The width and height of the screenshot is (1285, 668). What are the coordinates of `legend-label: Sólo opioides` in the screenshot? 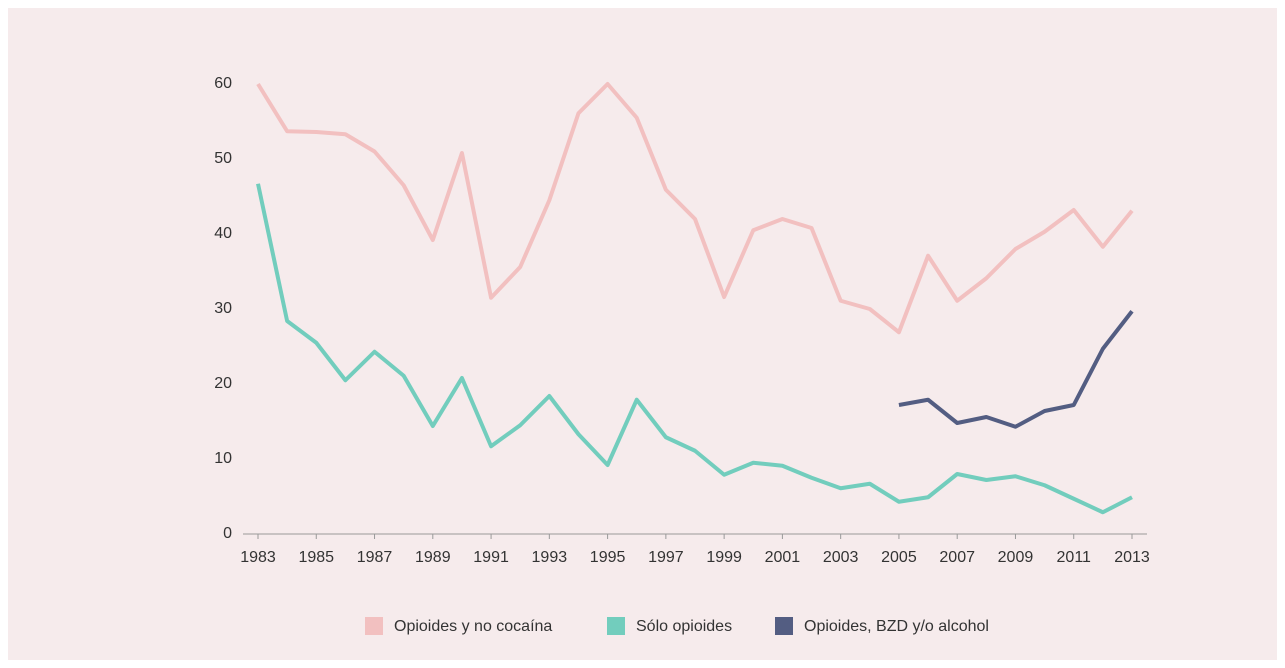 It's located at (684, 626).